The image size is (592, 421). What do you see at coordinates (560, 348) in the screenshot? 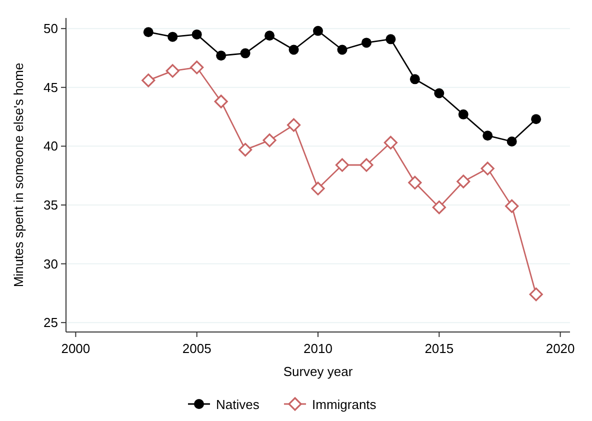
I see `x-tick-label: 2020` at bounding box center [560, 348].